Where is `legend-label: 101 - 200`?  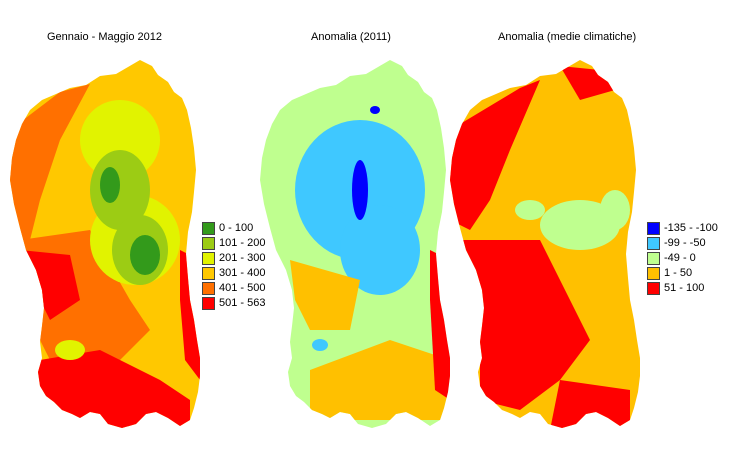 legend-label: 101 - 200 is located at coordinates (242, 243).